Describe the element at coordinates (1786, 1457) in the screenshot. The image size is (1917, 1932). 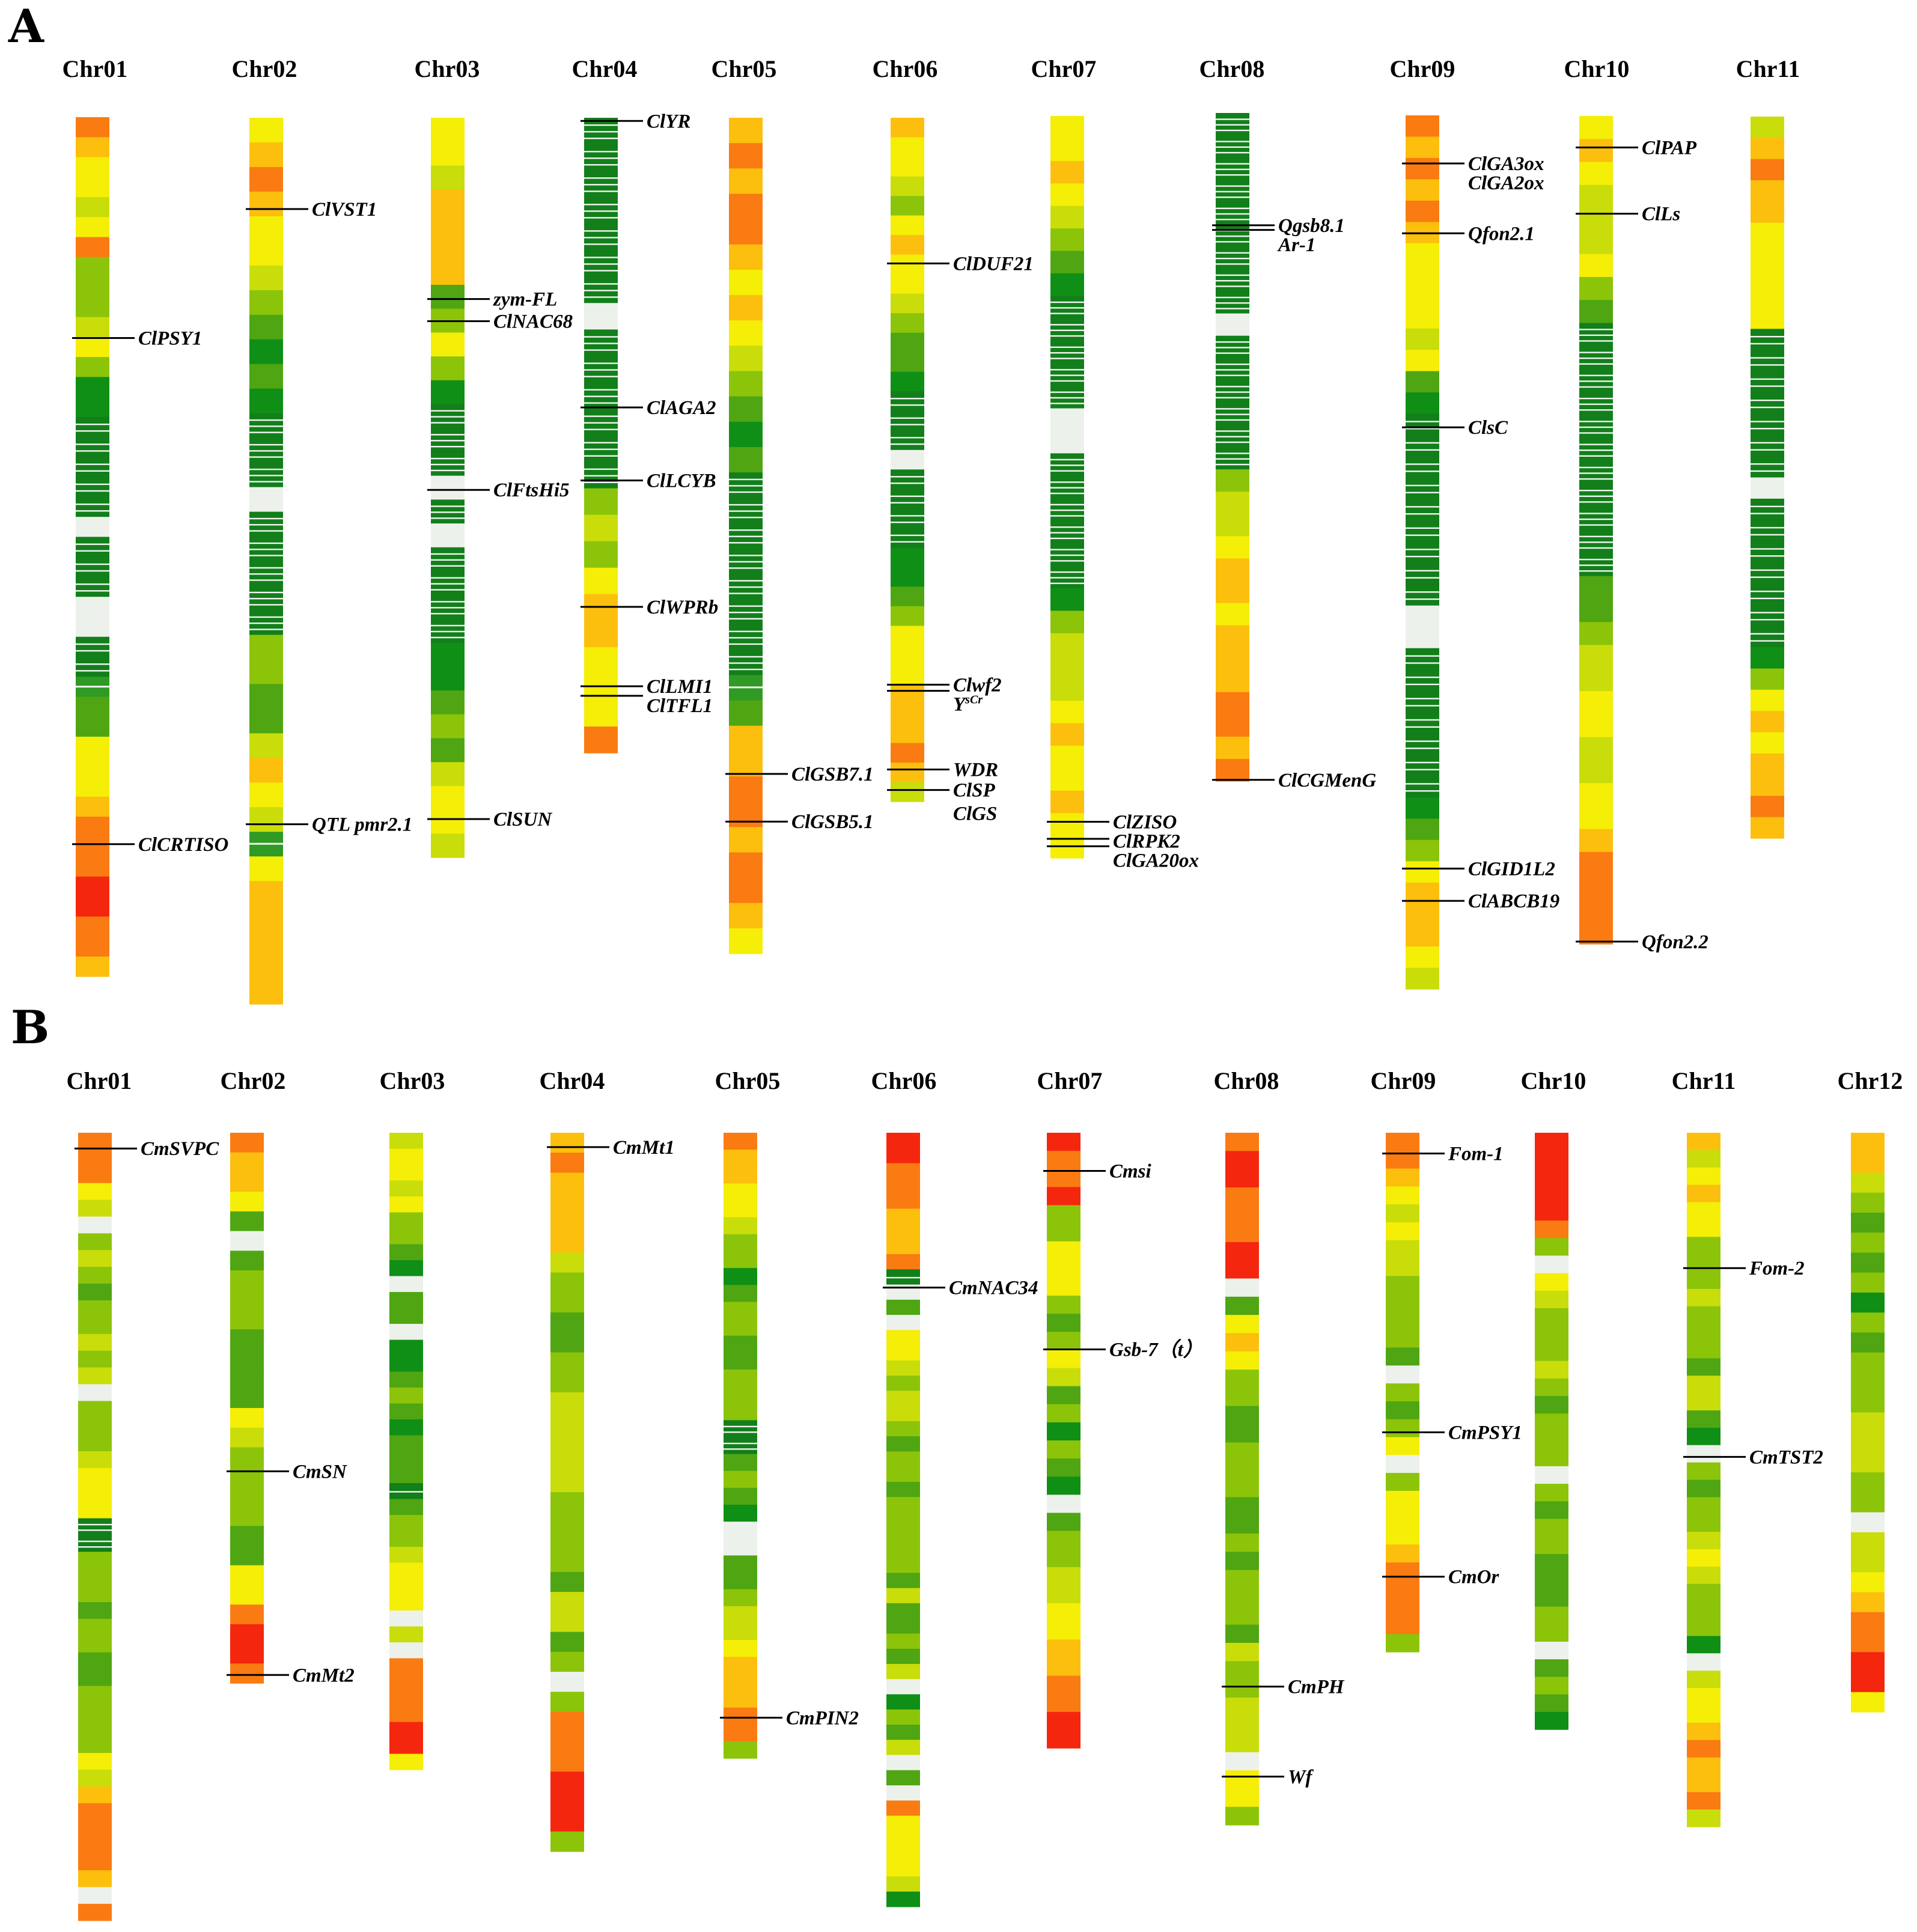
I see `gene-label: CmTST2` at that location.